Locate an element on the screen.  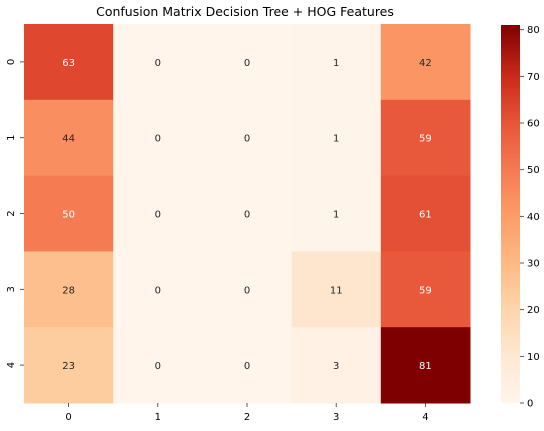
heatmap-cell-r4-c1 is located at coordinates (158, 365).